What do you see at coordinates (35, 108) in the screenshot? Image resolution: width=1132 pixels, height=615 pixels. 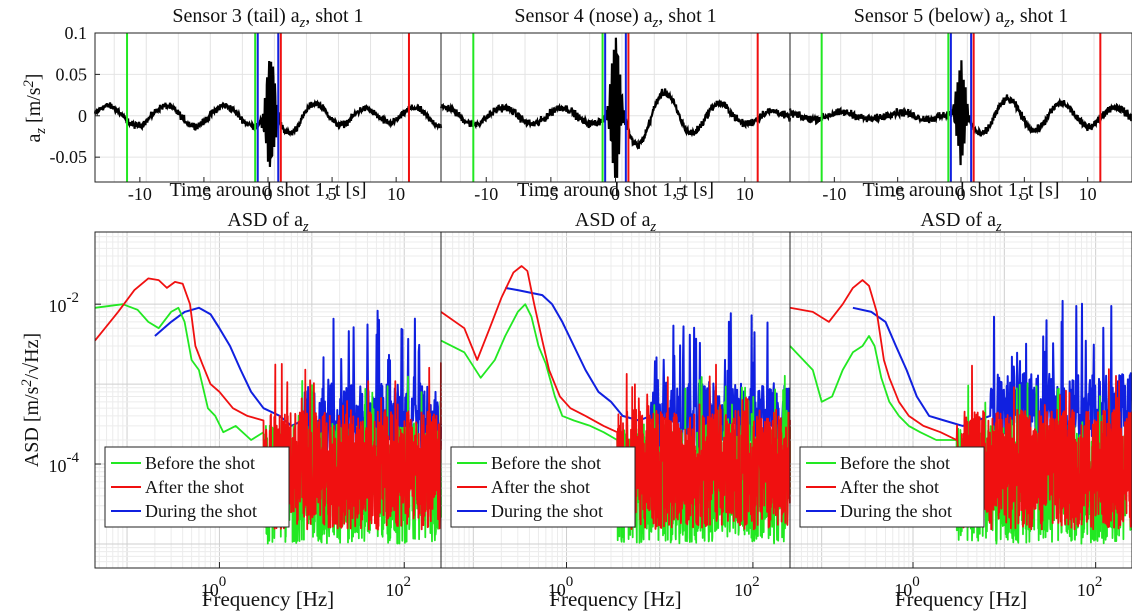 I see `top-y-axis-label: az​ [m/s2​]` at bounding box center [35, 108].